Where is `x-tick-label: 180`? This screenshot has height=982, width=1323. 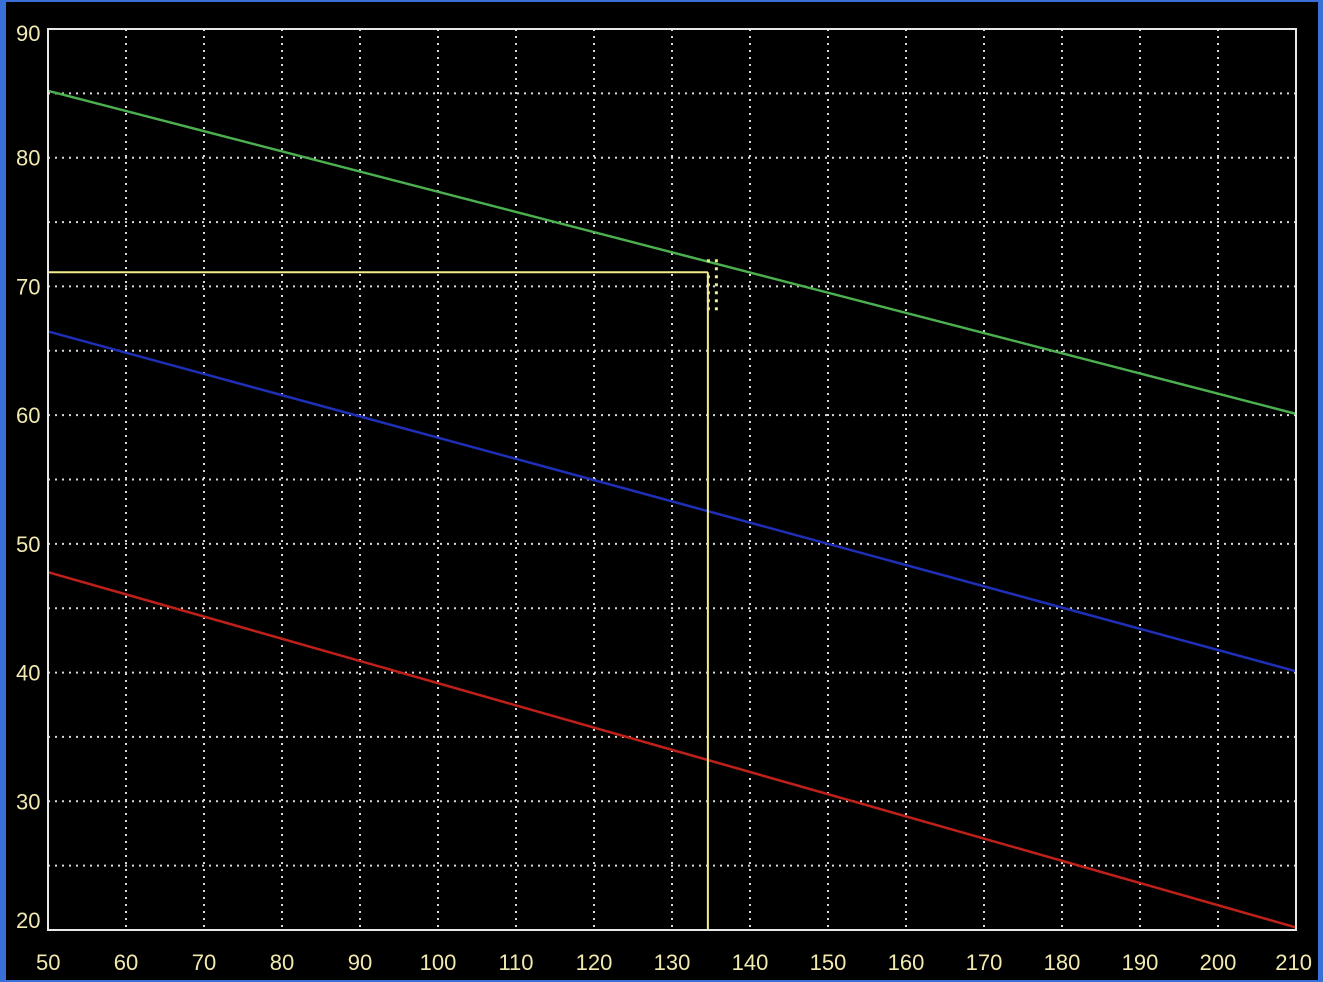 x-tick-label: 180 is located at coordinates (1062, 962).